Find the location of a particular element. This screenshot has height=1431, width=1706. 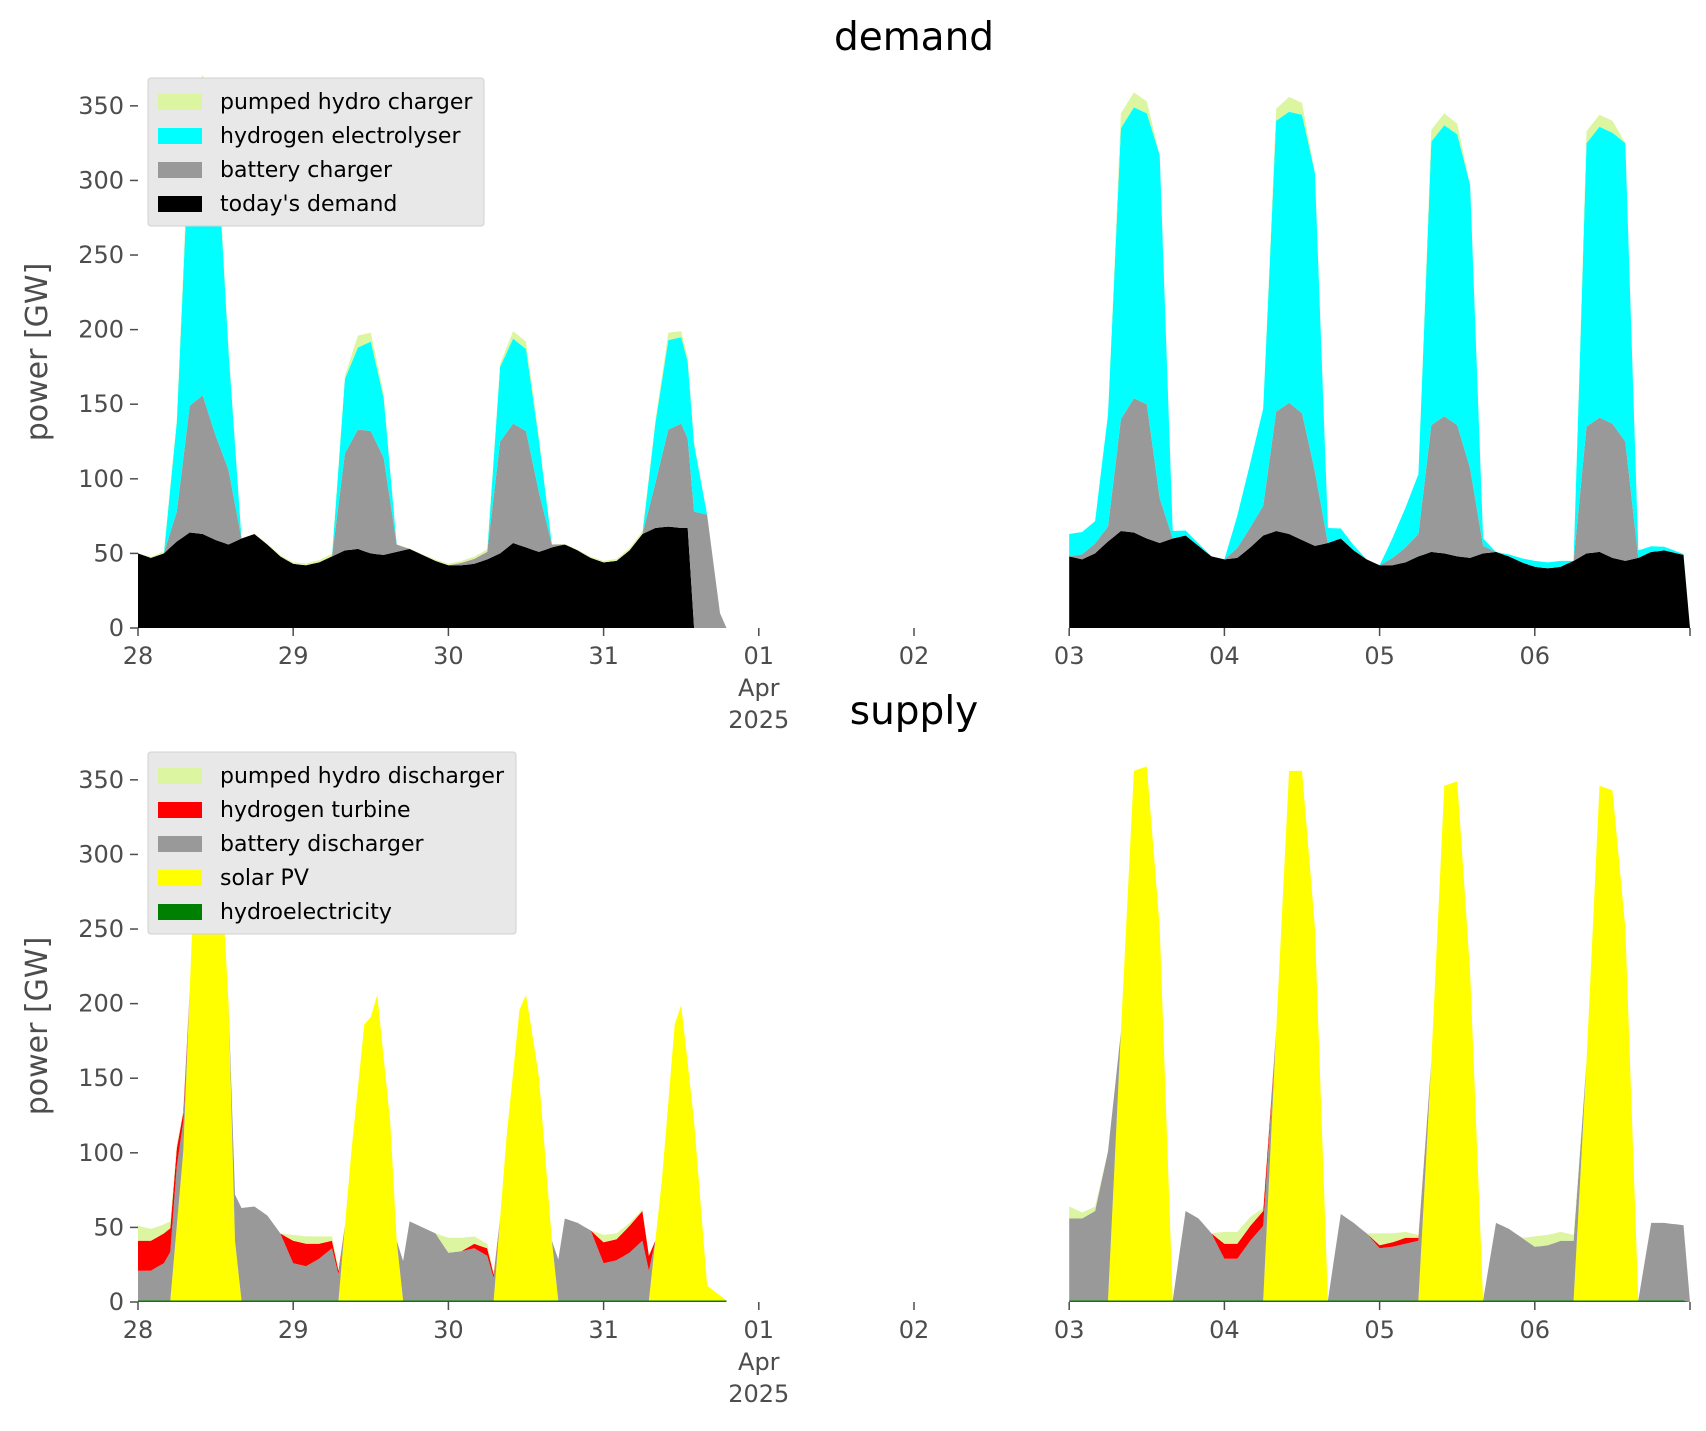

series-area-hydroelectricity is located at coordinates (914, 1301).